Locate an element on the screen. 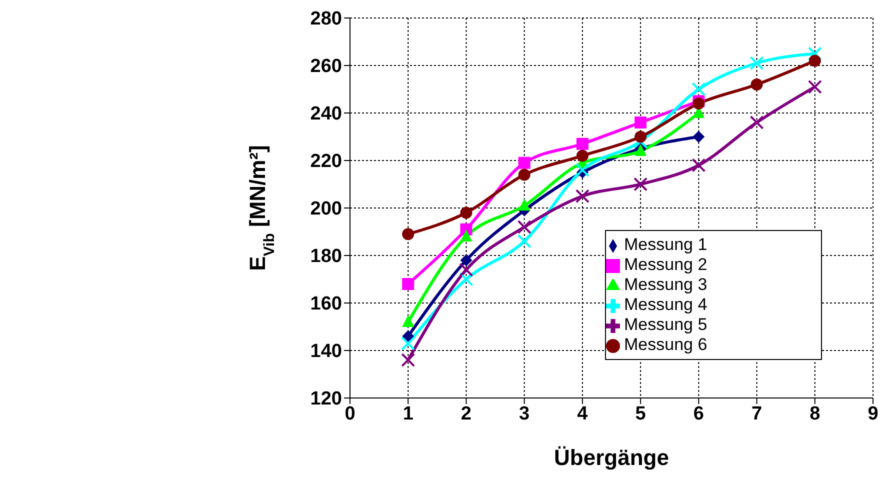 This screenshot has height=477, width=889. y-tick-label: 240 is located at coordinates (326, 114).